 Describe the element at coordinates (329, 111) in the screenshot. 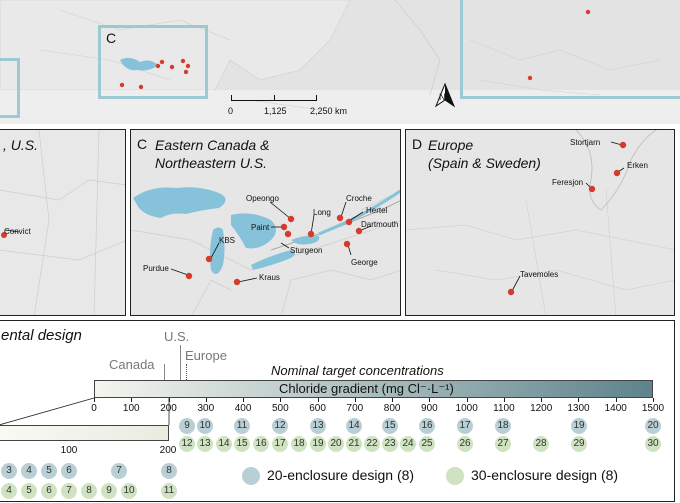

I see `scale-tick-2250: 2,250 km` at that location.